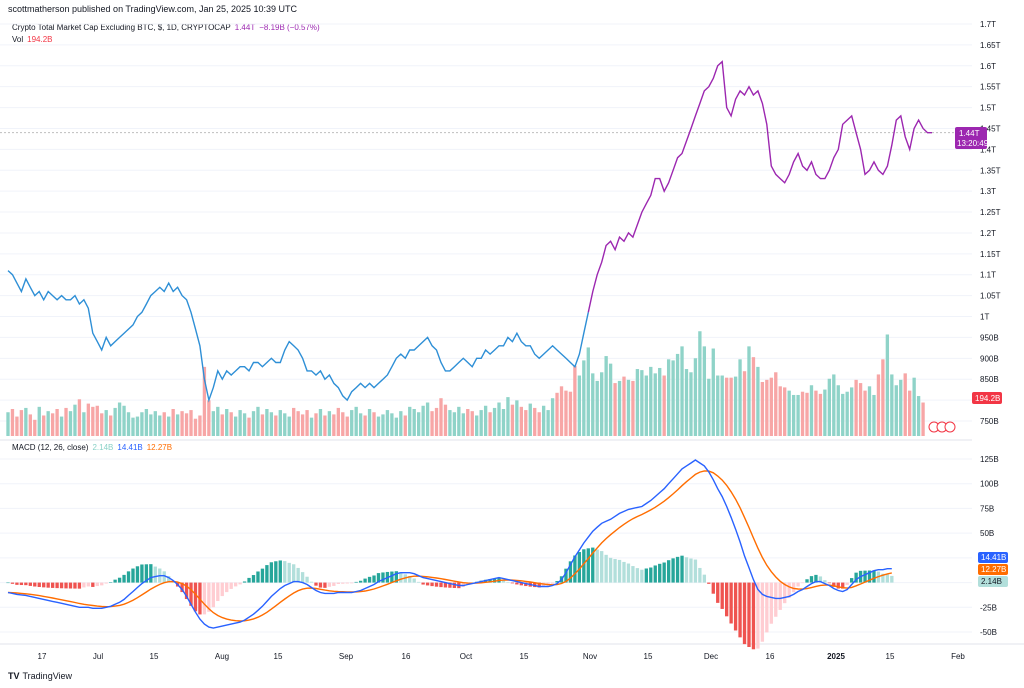  What do you see at coordinates (245, 27) in the screenshot?
I see `last-value: 1.44T` at bounding box center [245, 27].